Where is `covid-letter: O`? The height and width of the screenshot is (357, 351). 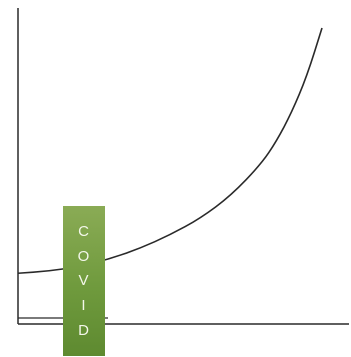
covid-letter: O is located at coordinates (84, 256).